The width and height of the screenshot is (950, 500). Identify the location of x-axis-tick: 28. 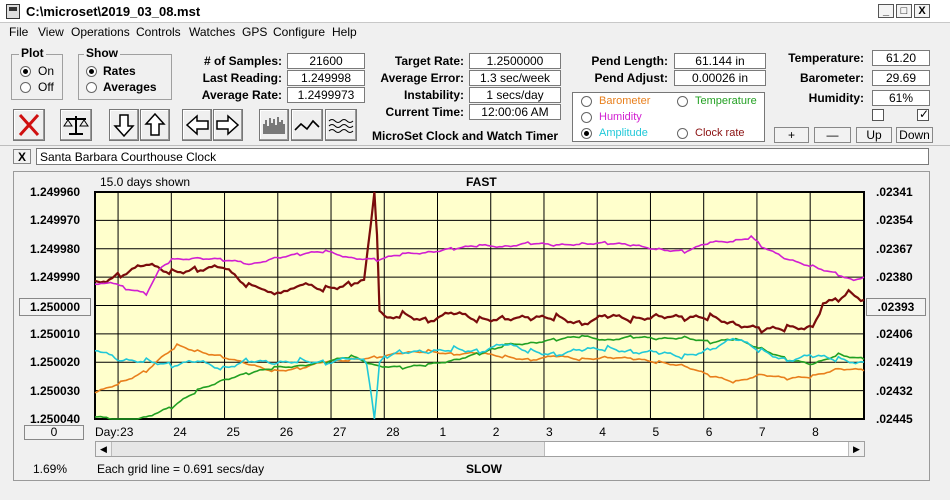
(393, 432).